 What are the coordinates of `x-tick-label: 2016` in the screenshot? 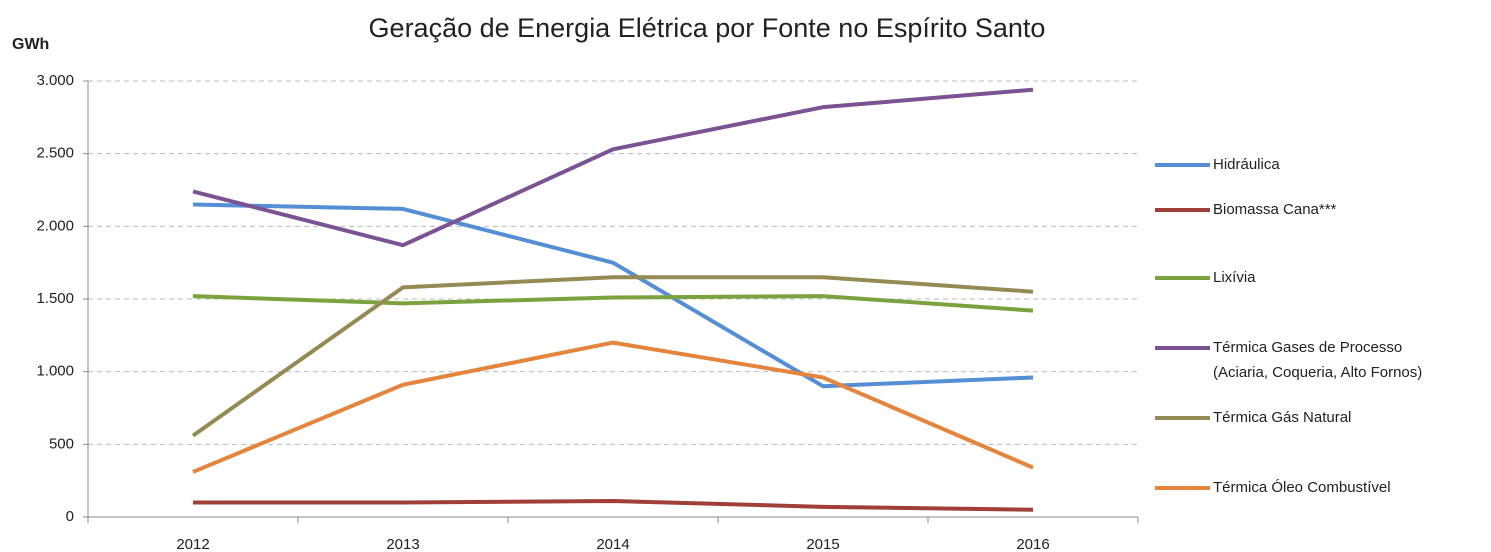 It's located at (1032, 544).